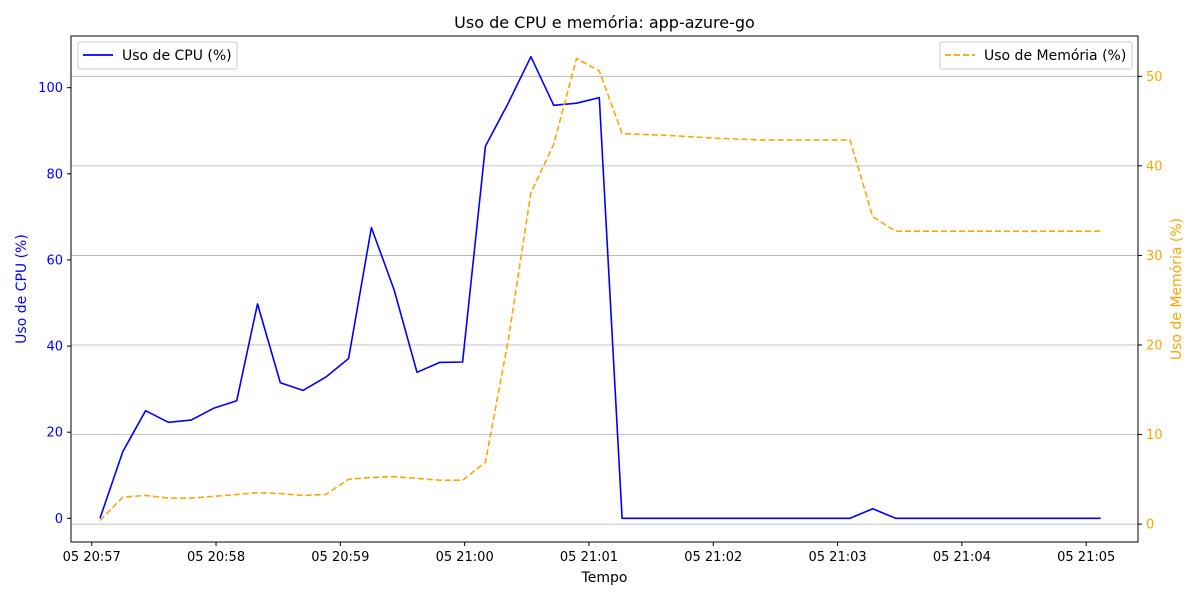  What do you see at coordinates (1055, 56) in the screenshot?
I see `legend-memory-label: Uso de Memória (%)` at bounding box center [1055, 56].